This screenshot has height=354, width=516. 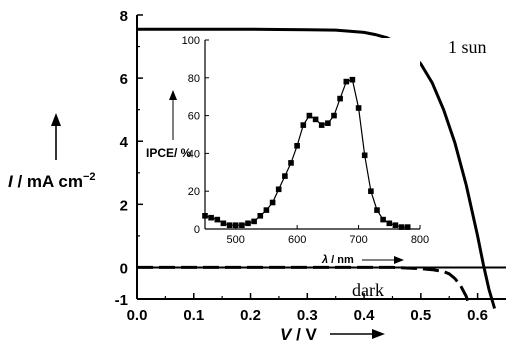 I want to click on y-tick-label: 4, so click(x=124, y=142).